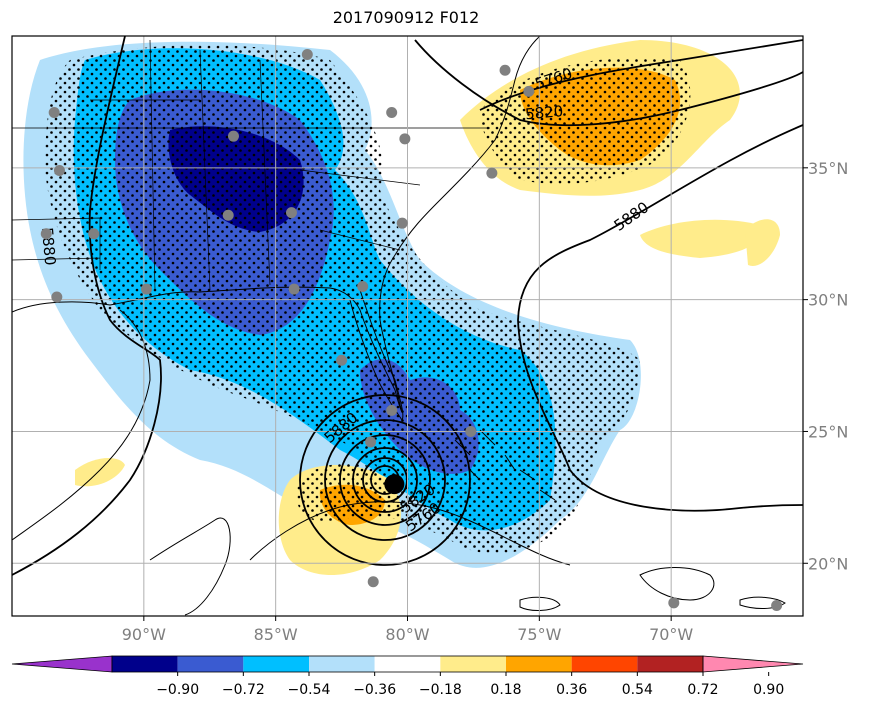  I want to click on lat-tick-label: 30°N, so click(828, 300).